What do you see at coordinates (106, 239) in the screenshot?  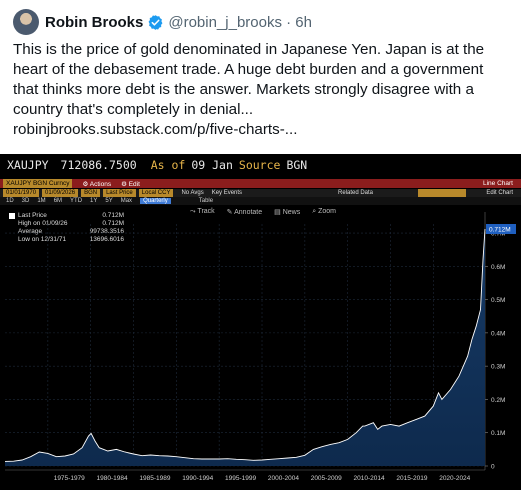 I see `legend-value: 13696.6016` at bounding box center [106, 239].